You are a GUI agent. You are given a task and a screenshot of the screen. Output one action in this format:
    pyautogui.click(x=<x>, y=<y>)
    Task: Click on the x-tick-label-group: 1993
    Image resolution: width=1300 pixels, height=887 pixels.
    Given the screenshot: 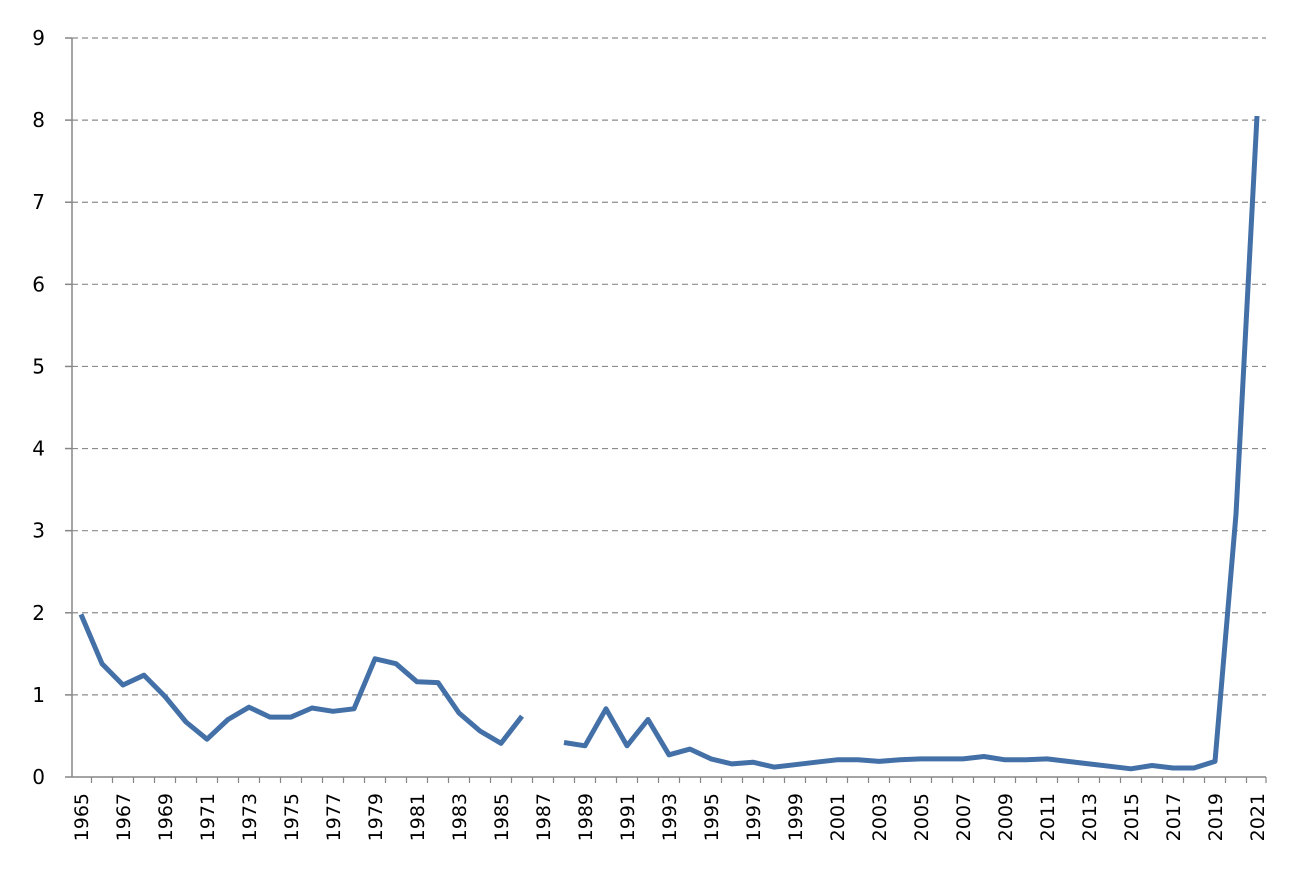 What is the action you would take?
    pyautogui.click(x=670, y=817)
    